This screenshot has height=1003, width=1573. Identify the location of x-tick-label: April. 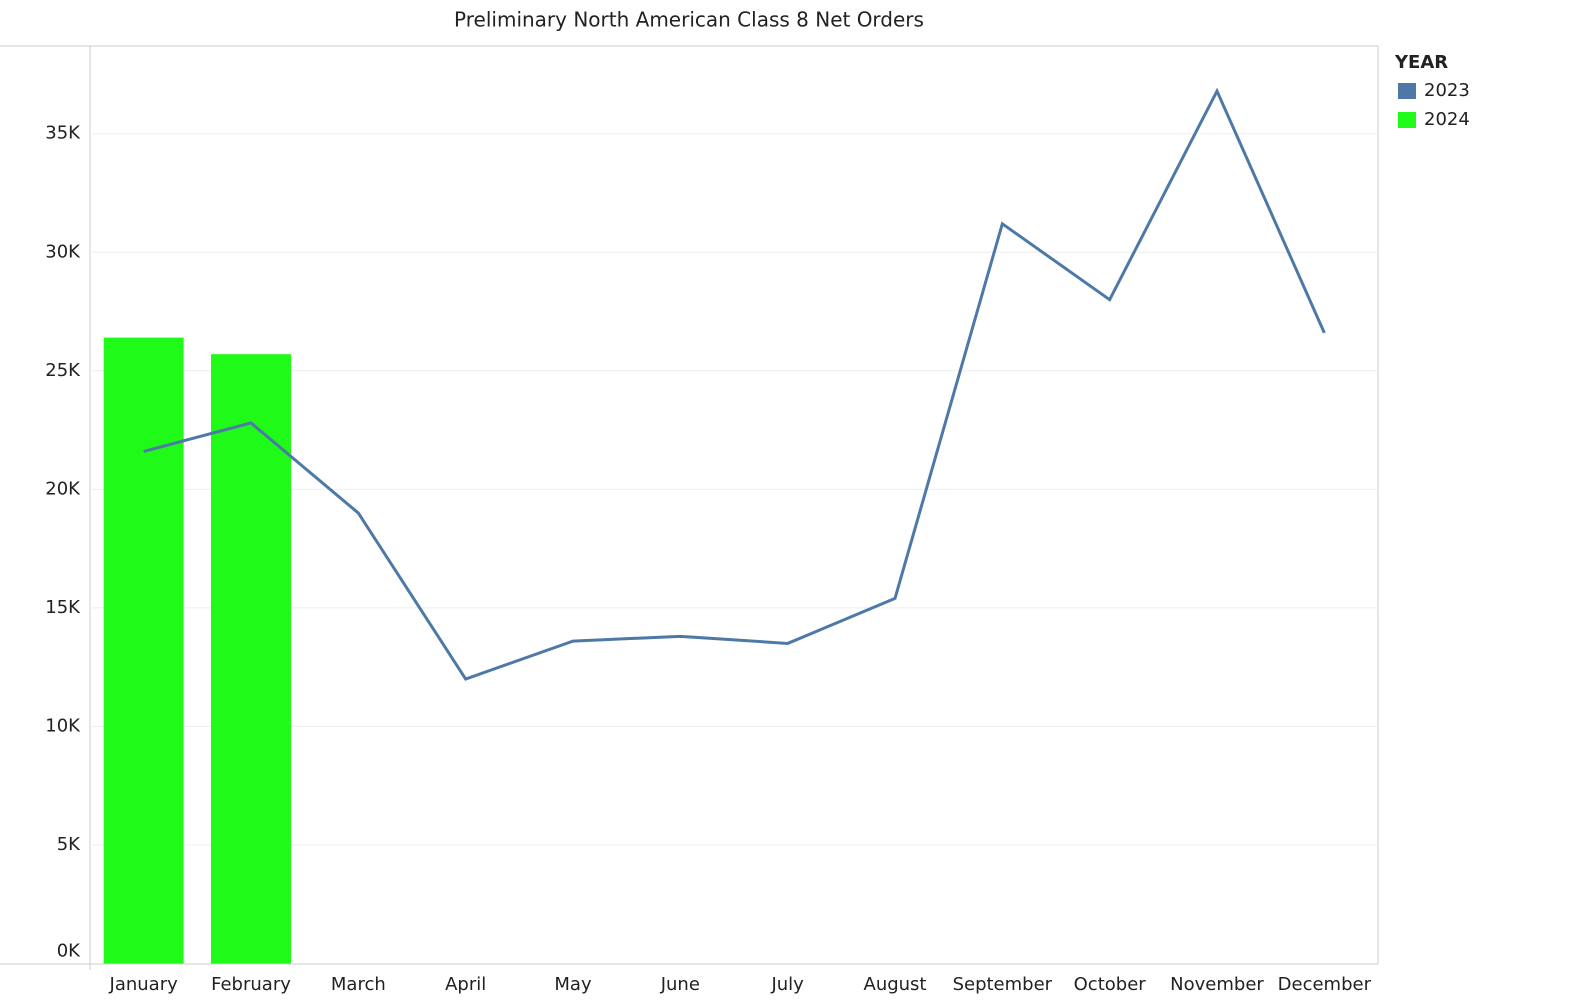
(465, 984).